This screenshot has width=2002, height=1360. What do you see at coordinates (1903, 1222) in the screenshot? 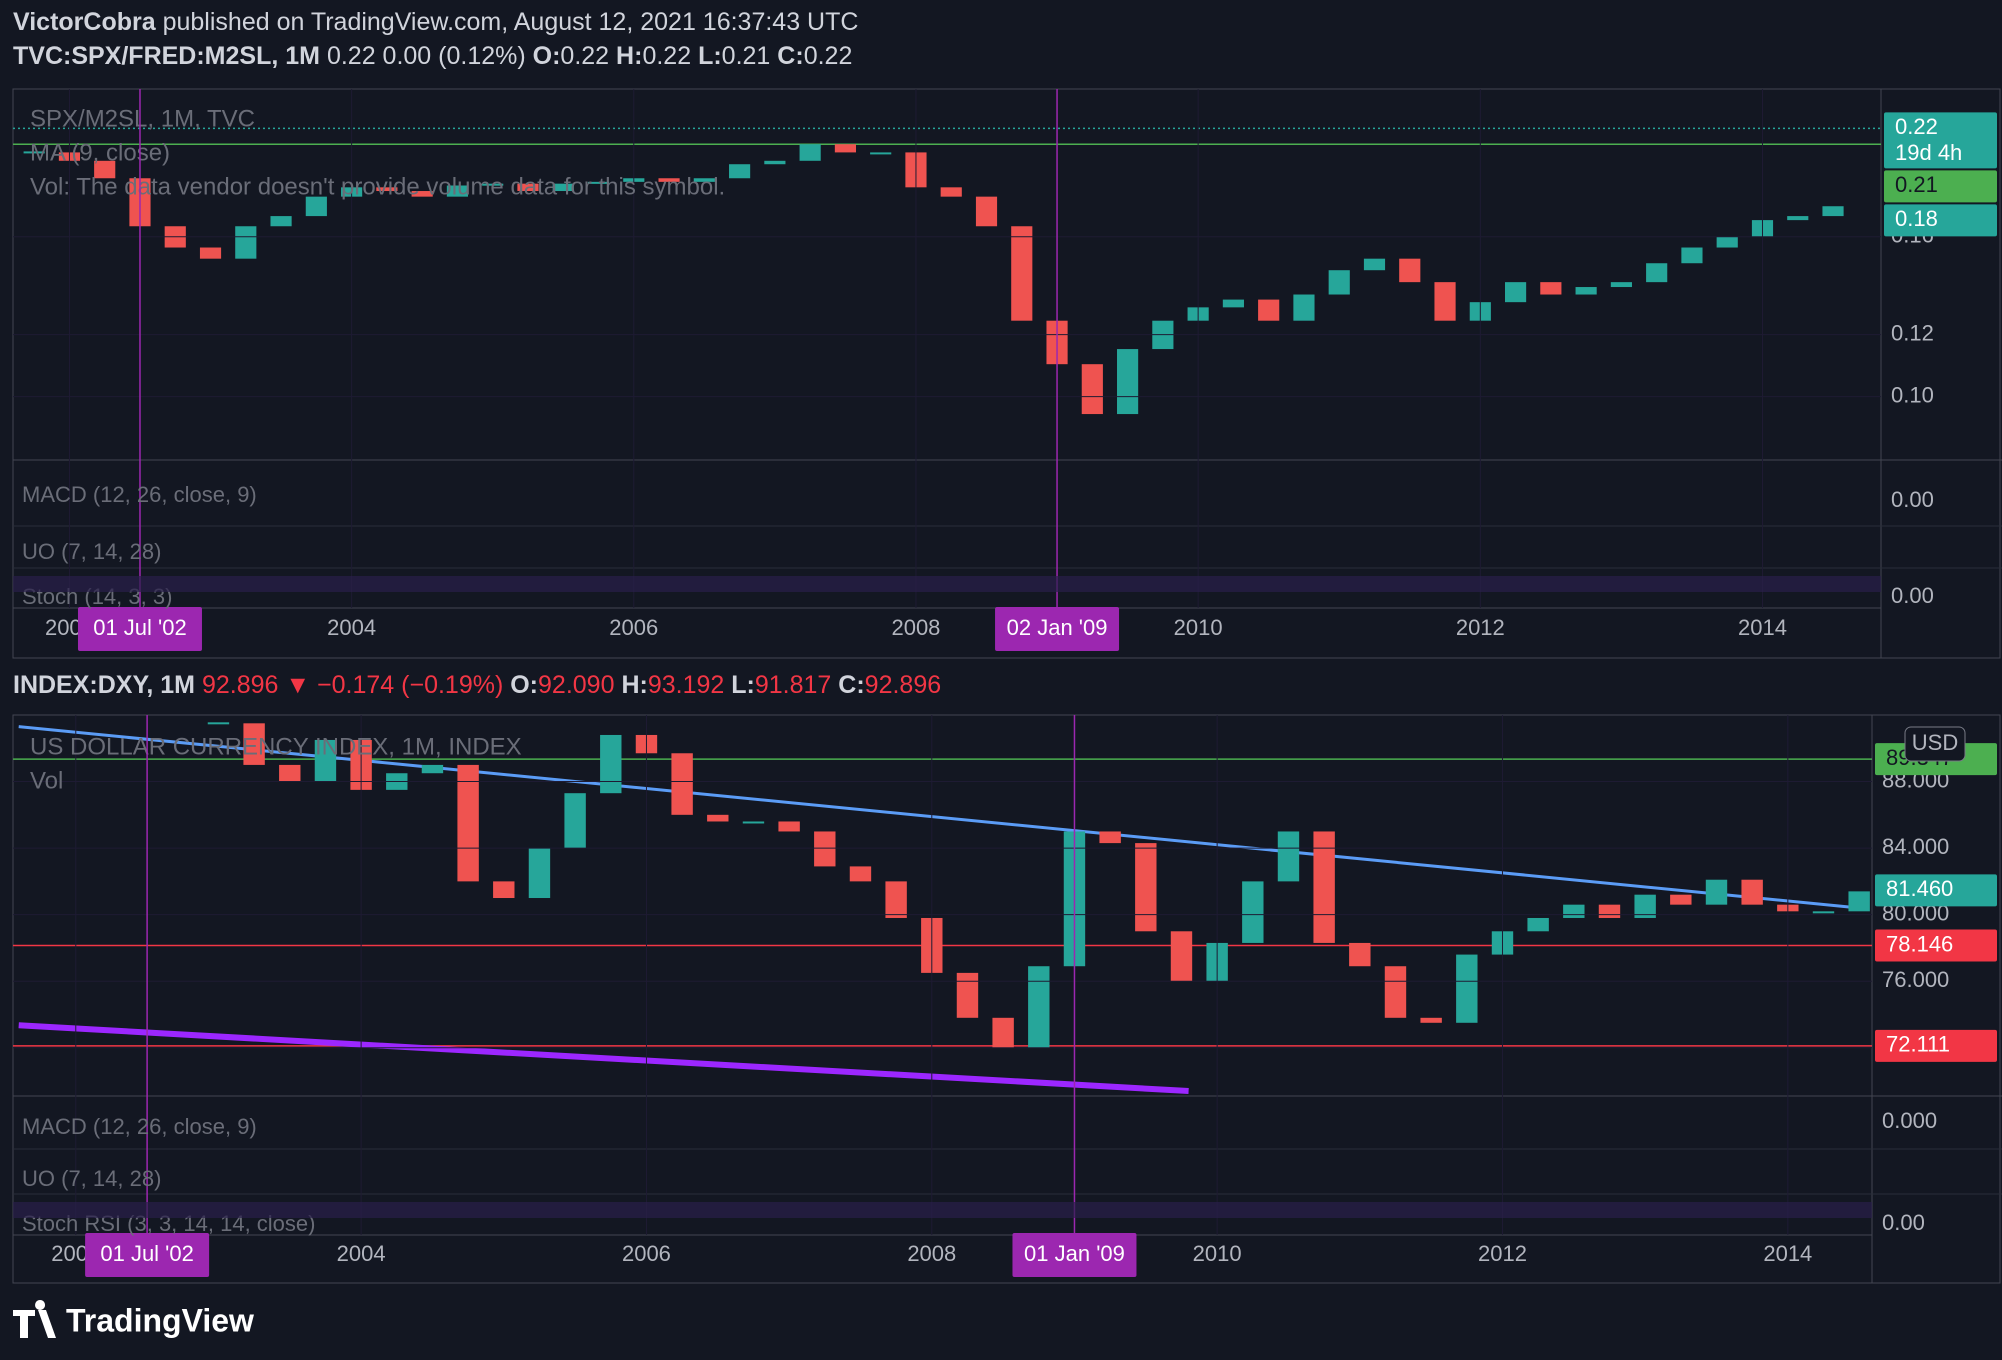
I see `indicator-zero-label: 0.00` at bounding box center [1903, 1222].